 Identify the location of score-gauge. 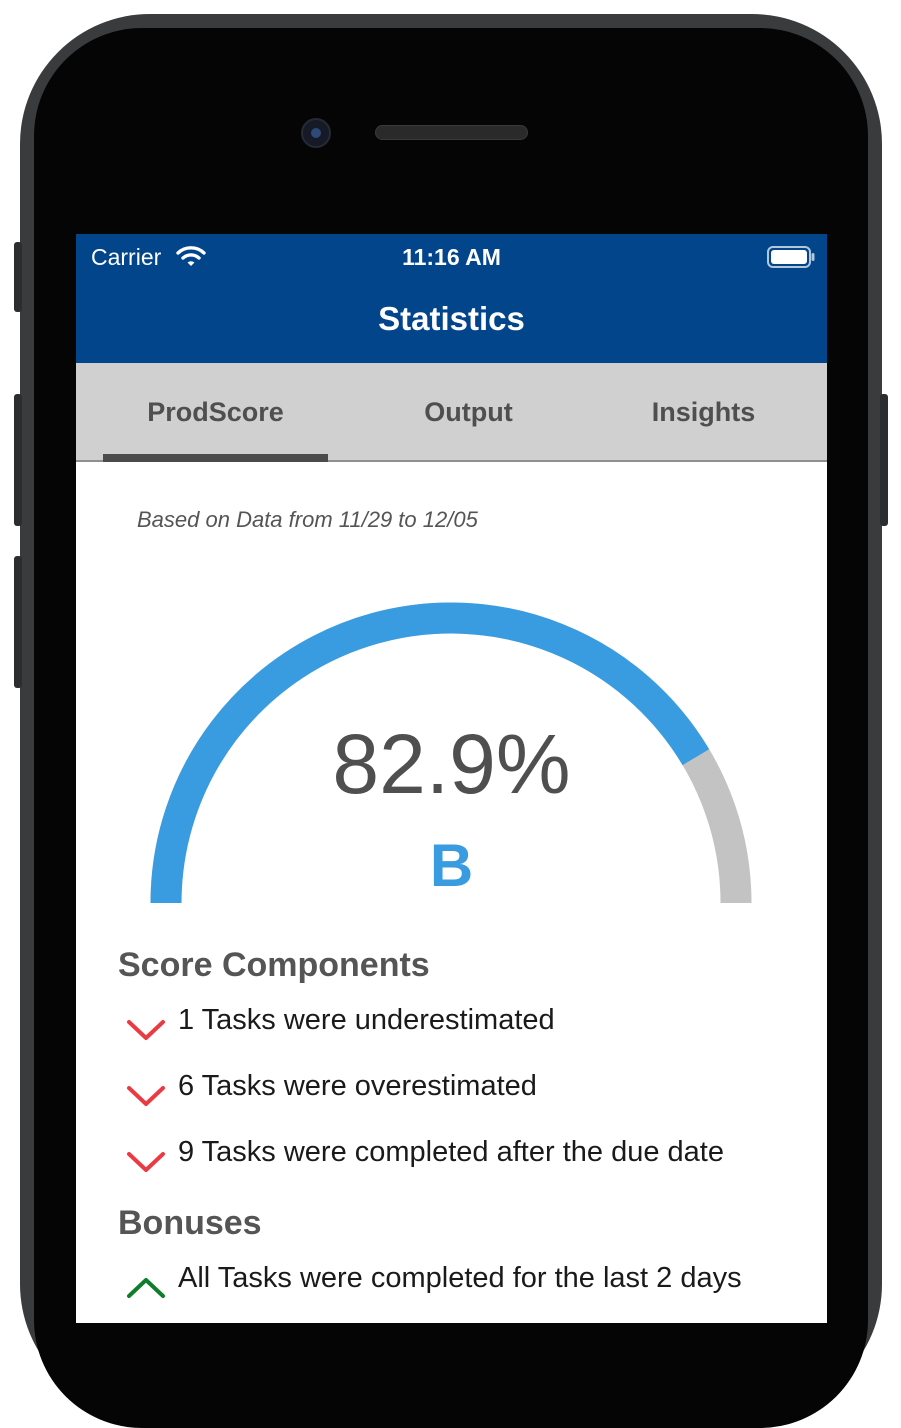
(451, 753).